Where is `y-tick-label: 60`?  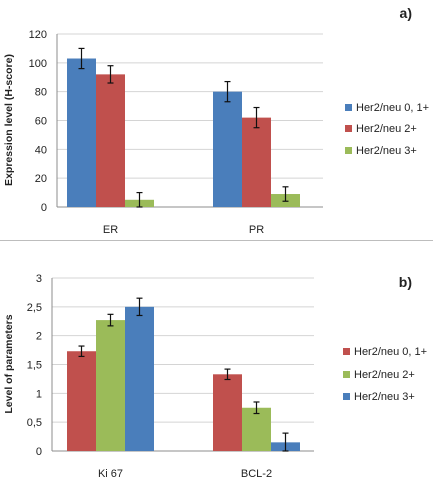
y-tick-label: 60 is located at coordinates (41, 122).